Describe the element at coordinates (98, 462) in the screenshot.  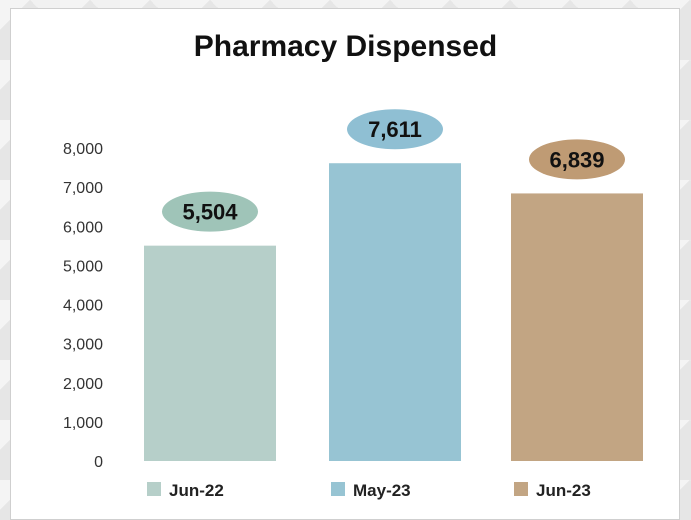
I see `y-tick-label: 0` at that location.